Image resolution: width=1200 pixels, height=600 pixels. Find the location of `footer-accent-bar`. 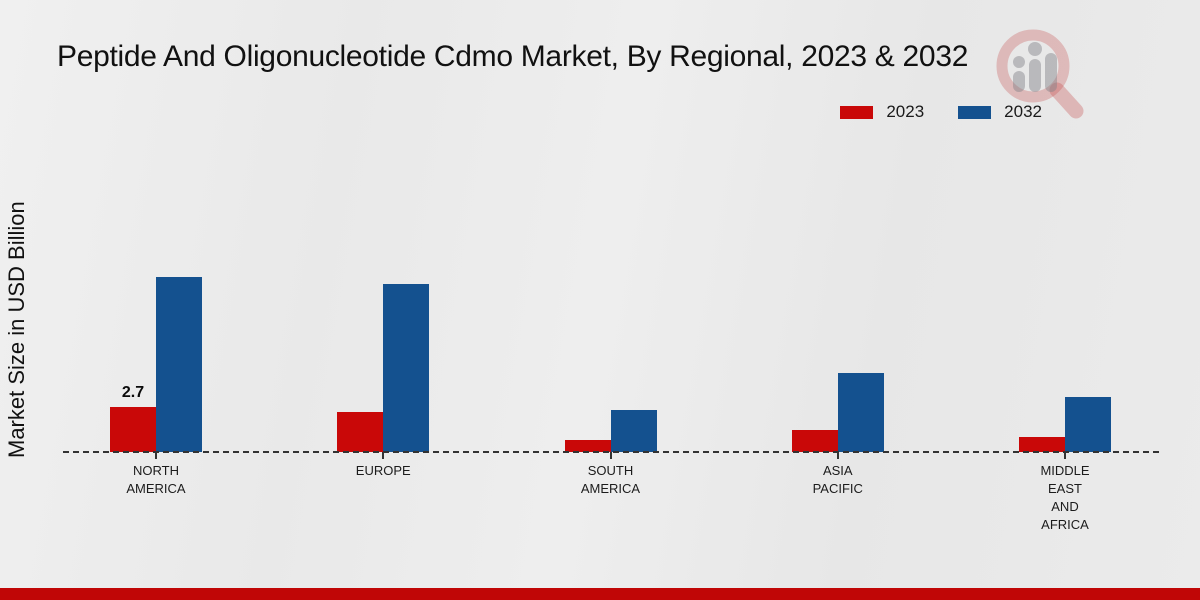

footer-accent-bar is located at coordinates (600, 594).